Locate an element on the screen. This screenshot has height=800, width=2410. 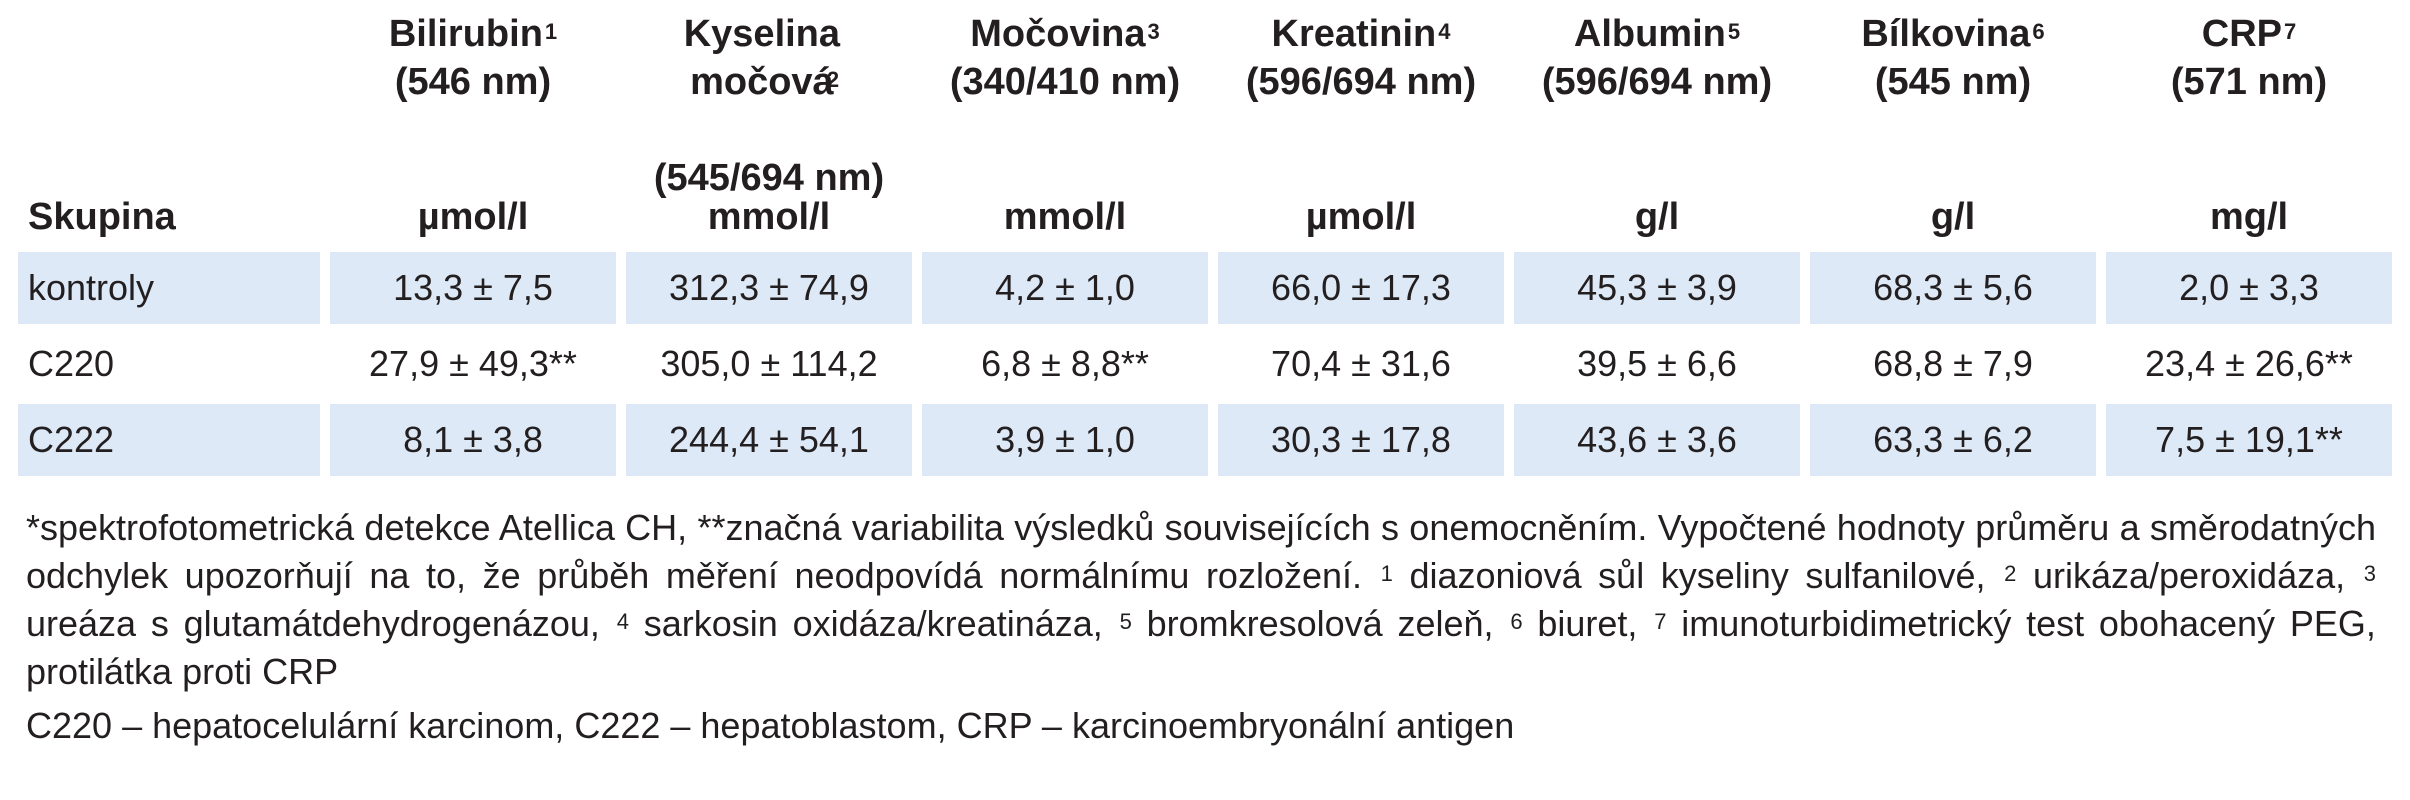
row-group-label: C222 is located at coordinates (169, 442).